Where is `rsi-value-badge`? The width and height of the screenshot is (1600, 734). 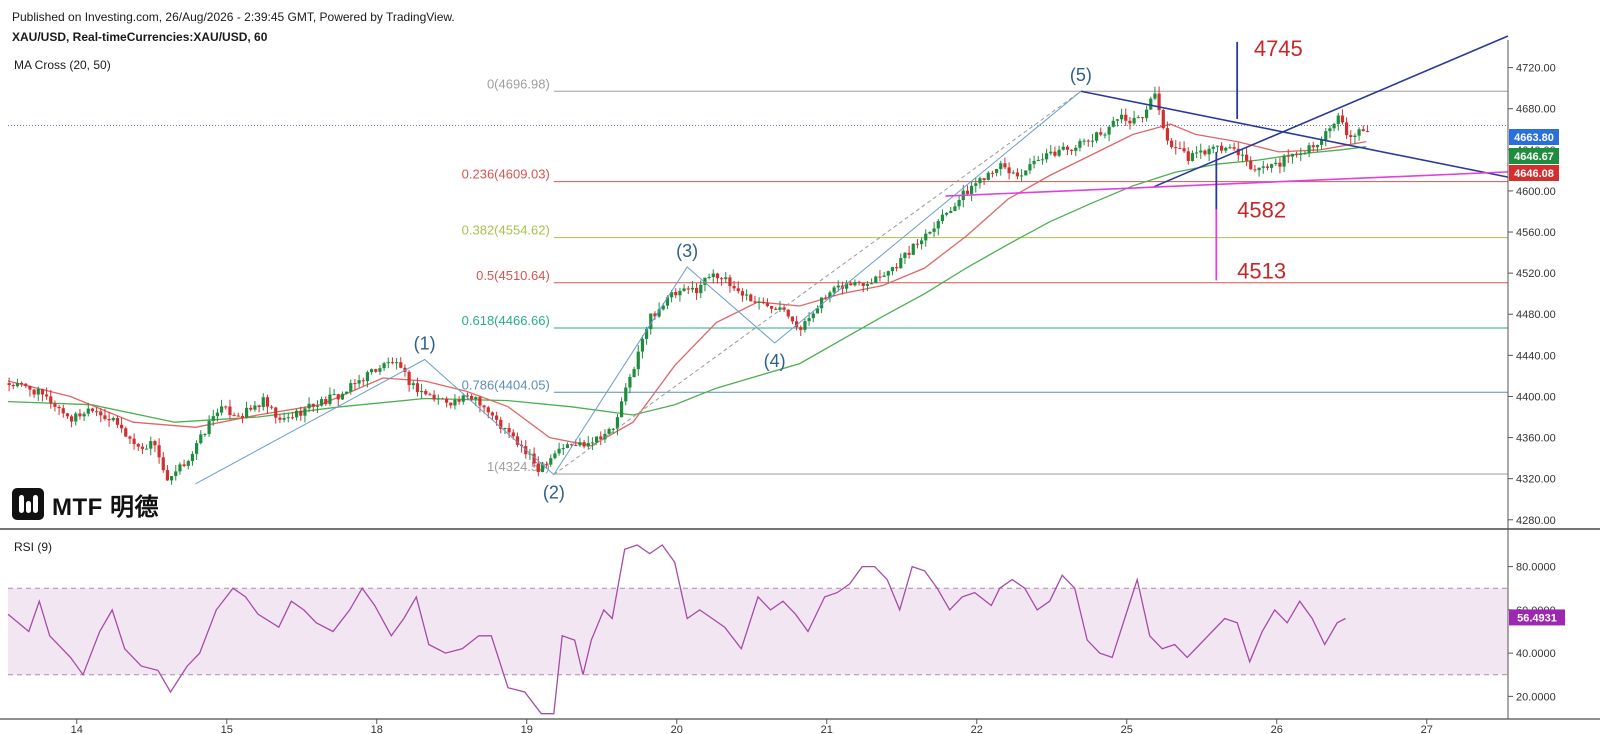 rsi-value-badge is located at coordinates (1537, 617).